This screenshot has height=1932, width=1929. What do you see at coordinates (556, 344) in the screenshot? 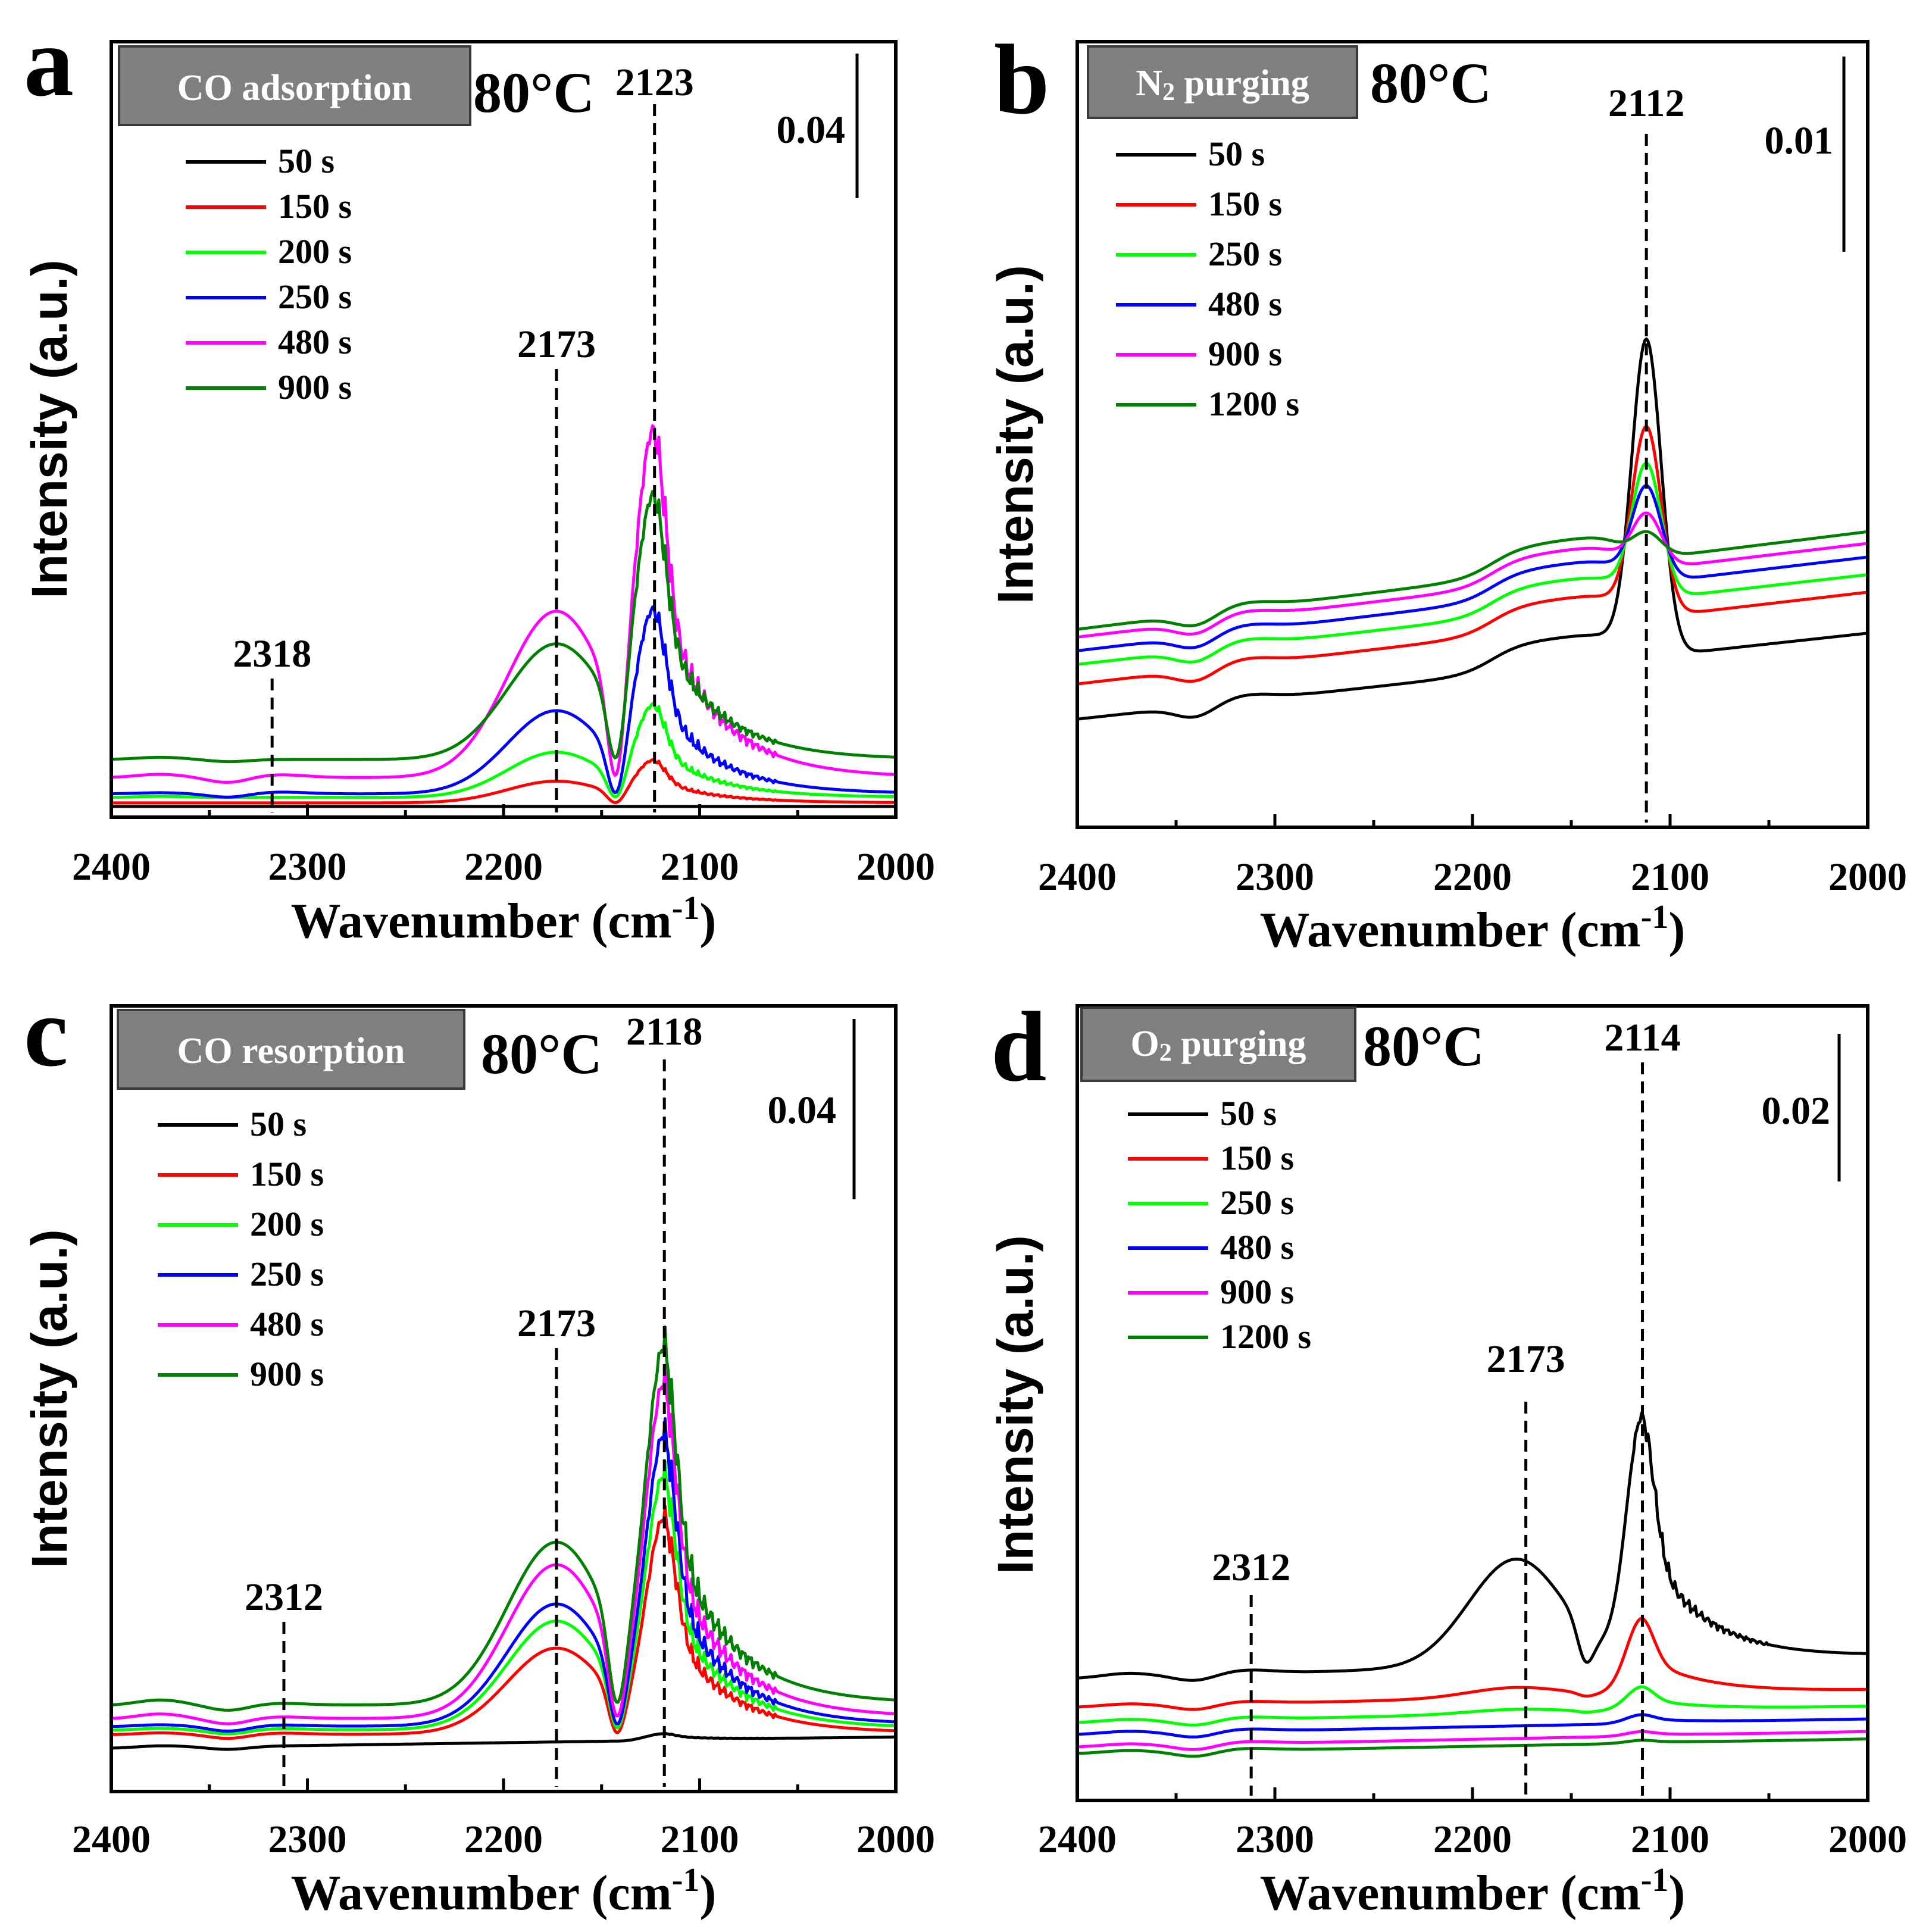
I see `panel-a-peak-label-2173: 2173` at bounding box center [556, 344].